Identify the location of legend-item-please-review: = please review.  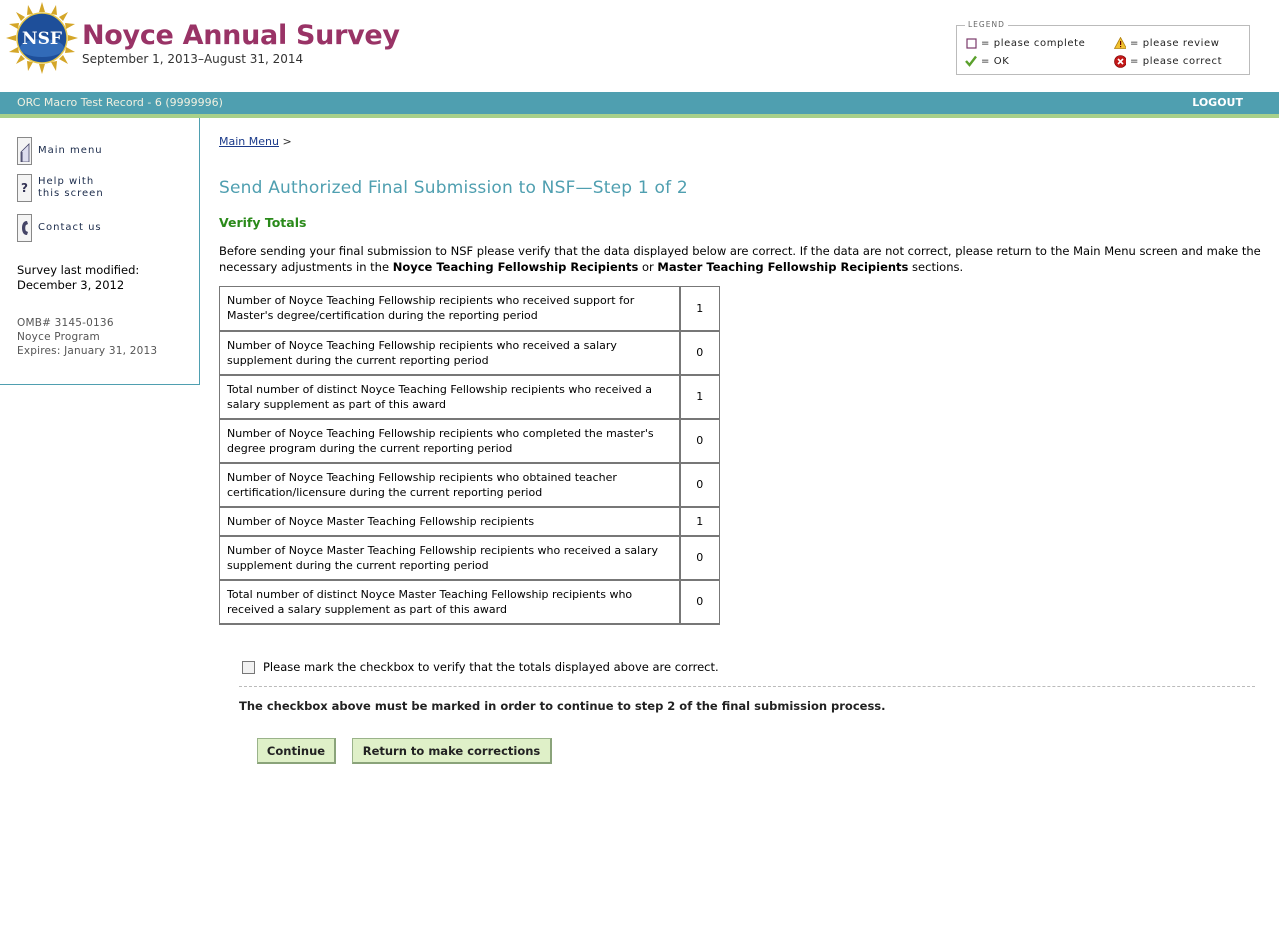
(1167, 43).